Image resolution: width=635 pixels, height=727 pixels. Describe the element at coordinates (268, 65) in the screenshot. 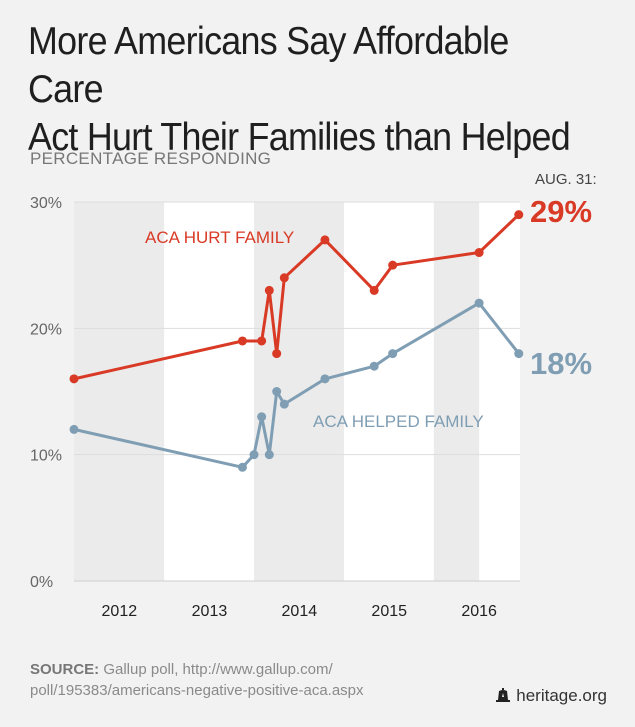

I see `title-line-1: More Americans Say Affordable Care` at that location.